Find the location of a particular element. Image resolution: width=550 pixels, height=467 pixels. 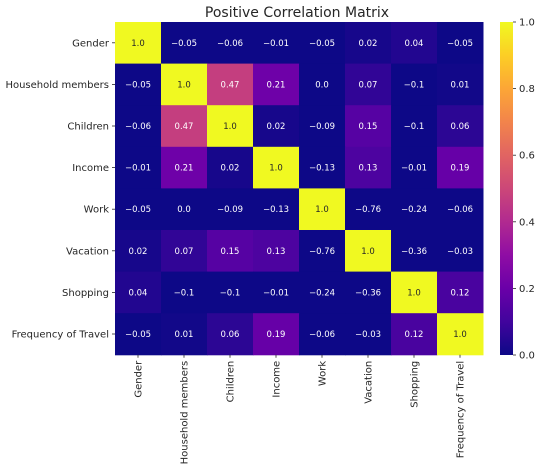

y-tick-label: Vacation is located at coordinates (87, 251).